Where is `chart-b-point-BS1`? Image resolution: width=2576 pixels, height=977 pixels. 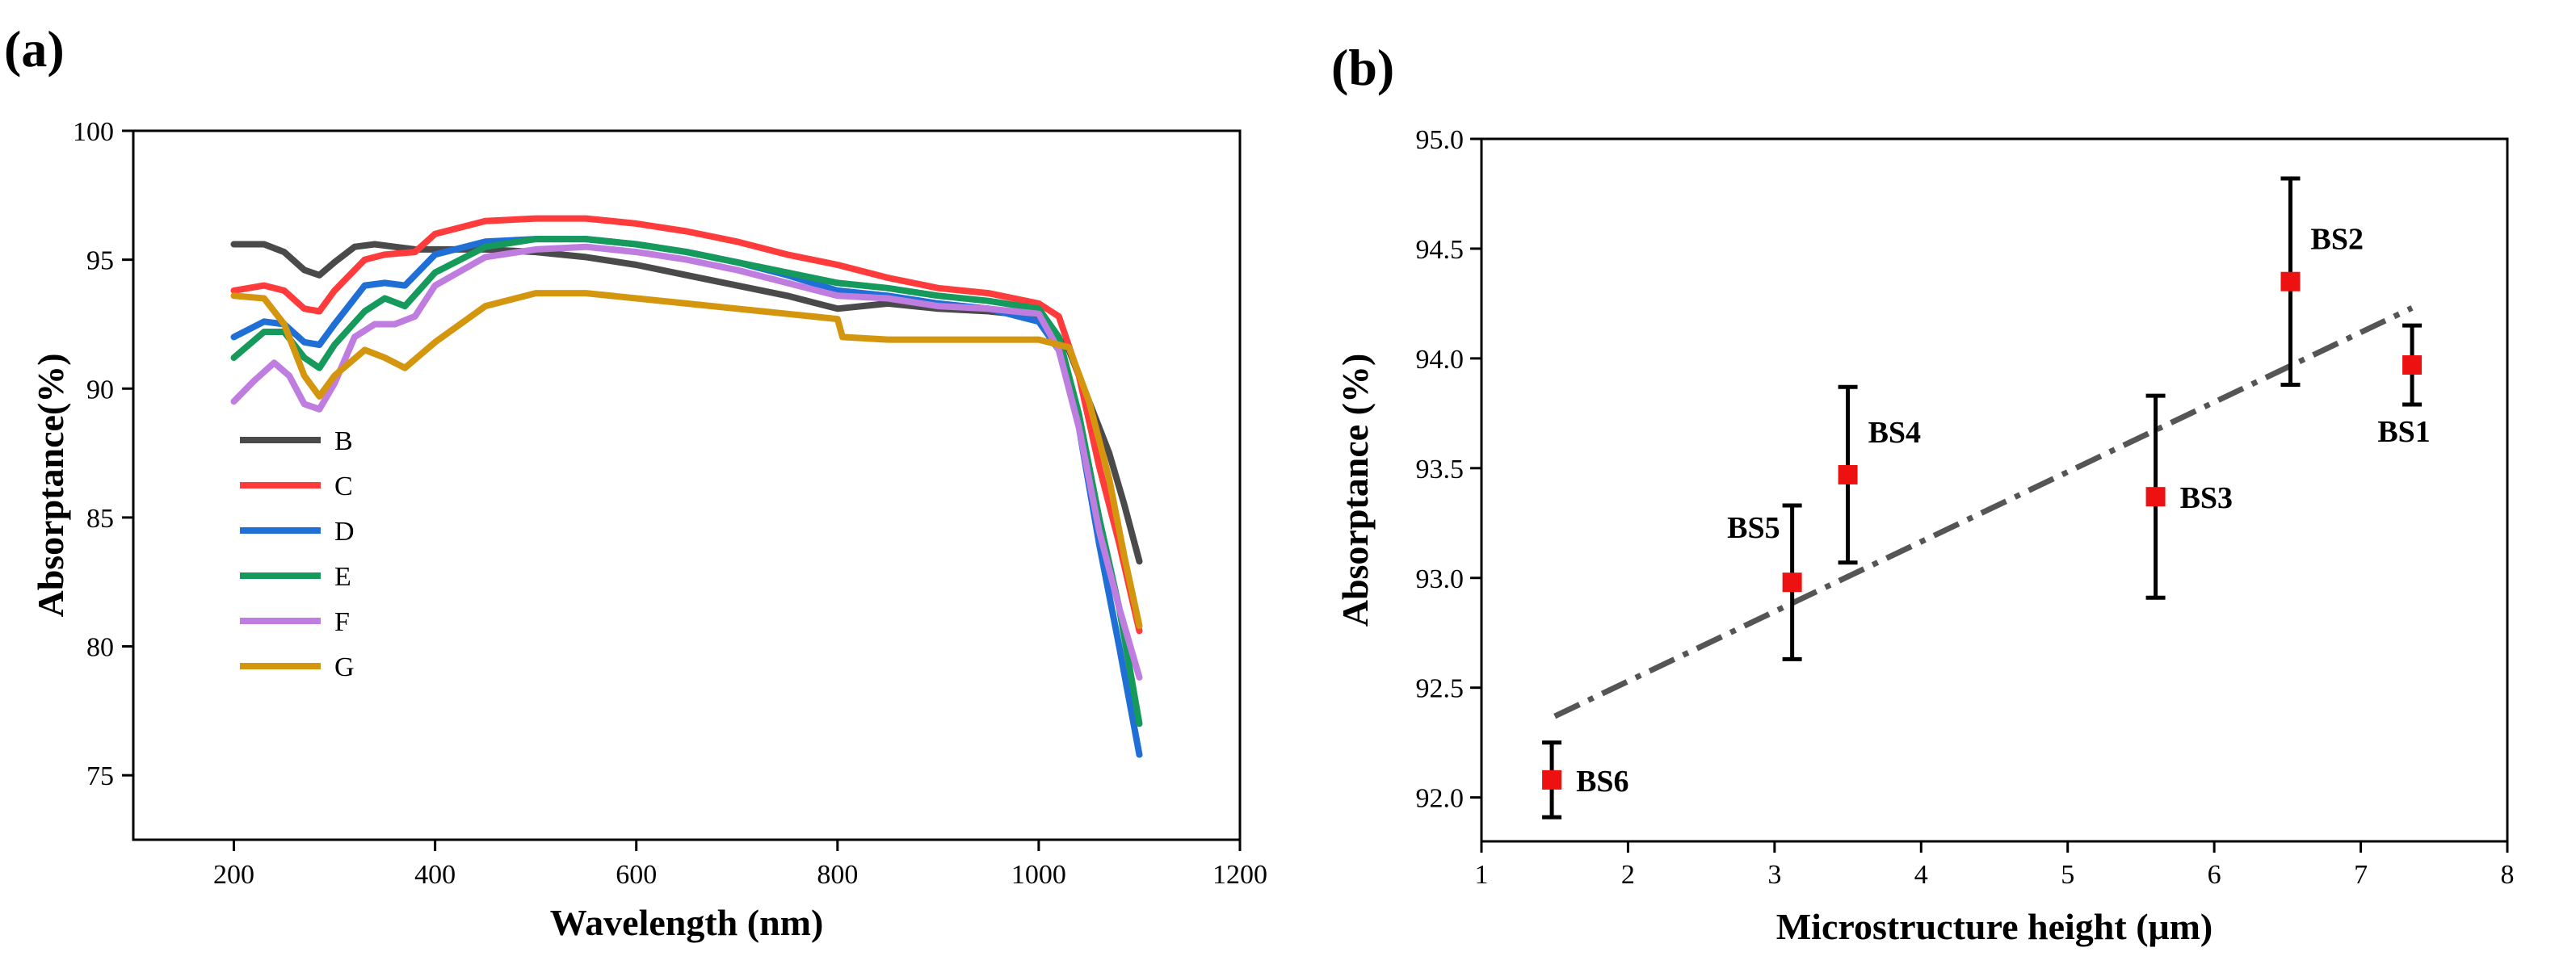 chart-b-point-BS1 is located at coordinates (2412, 365).